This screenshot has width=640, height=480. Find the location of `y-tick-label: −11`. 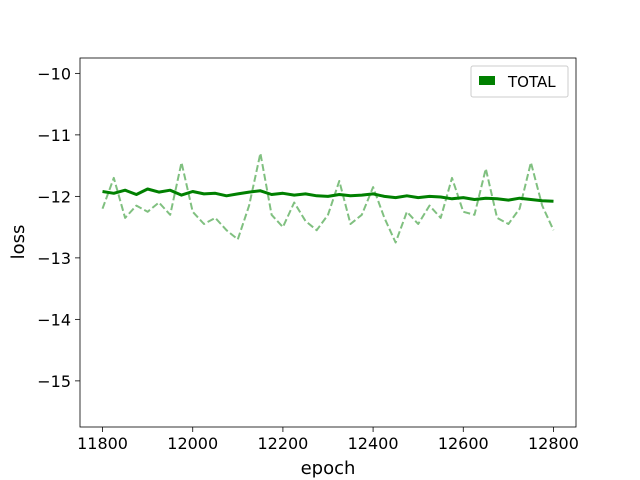

y-tick-label: −11 is located at coordinates (54, 135).